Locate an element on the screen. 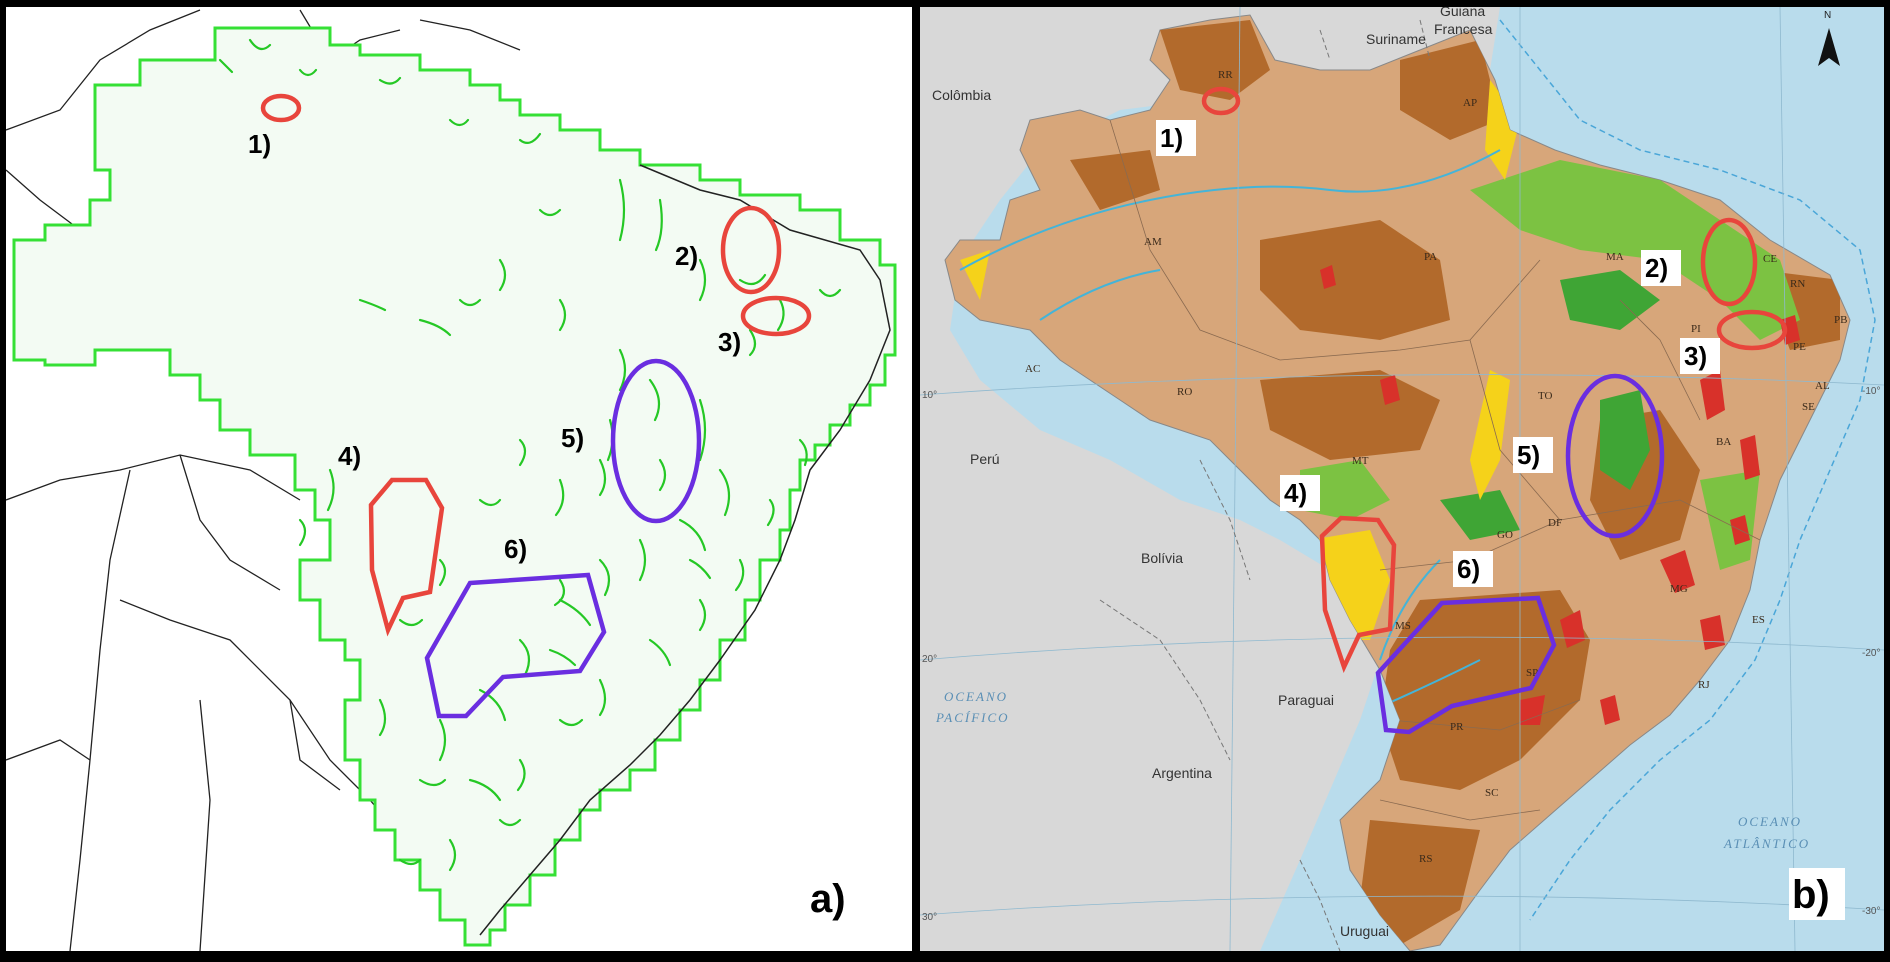 Image resolution: width=1890 pixels, height=962 pixels. state-label-ma: MA is located at coordinates (1615, 257).